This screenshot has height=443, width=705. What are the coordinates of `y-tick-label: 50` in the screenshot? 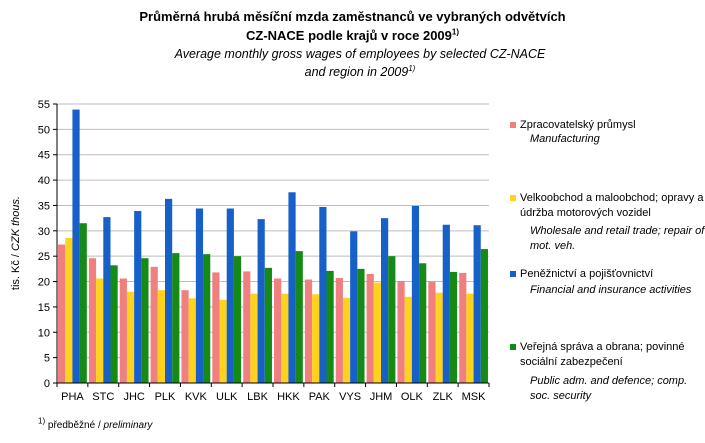 It's located at (44, 130).